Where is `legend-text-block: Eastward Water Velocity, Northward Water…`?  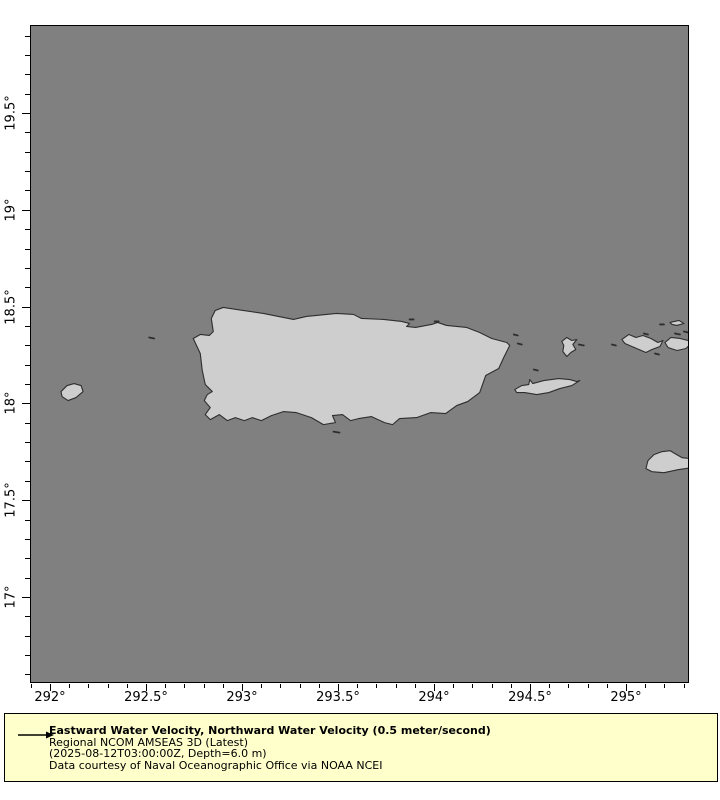
legend-text-block: Eastward Water Velocity, Northward Water… is located at coordinates (270, 748).